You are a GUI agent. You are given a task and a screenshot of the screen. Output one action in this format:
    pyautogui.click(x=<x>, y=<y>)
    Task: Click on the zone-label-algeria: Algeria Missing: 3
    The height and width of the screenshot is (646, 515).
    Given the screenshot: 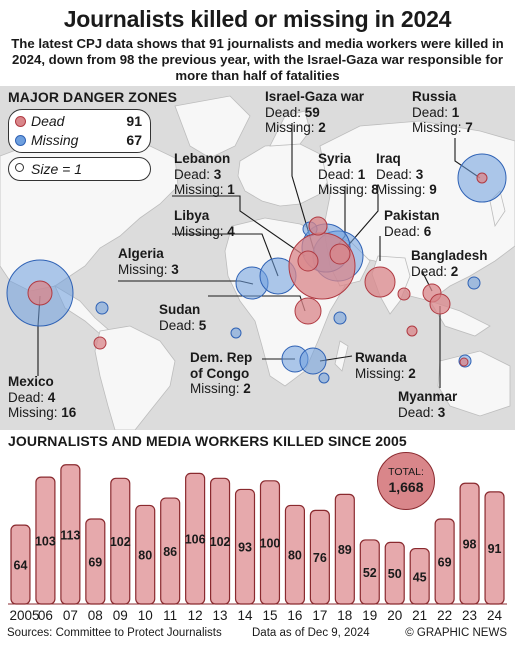 What is the action you would take?
    pyautogui.click(x=148, y=261)
    